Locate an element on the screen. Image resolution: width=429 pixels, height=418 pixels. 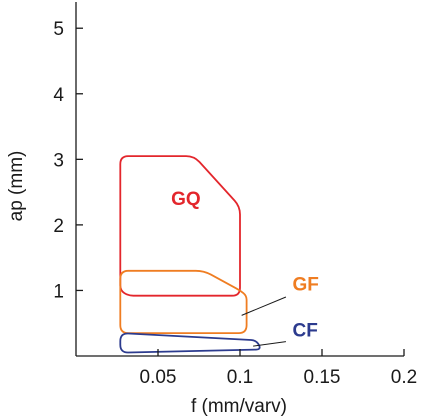
region-cf is located at coordinates (190, 343).